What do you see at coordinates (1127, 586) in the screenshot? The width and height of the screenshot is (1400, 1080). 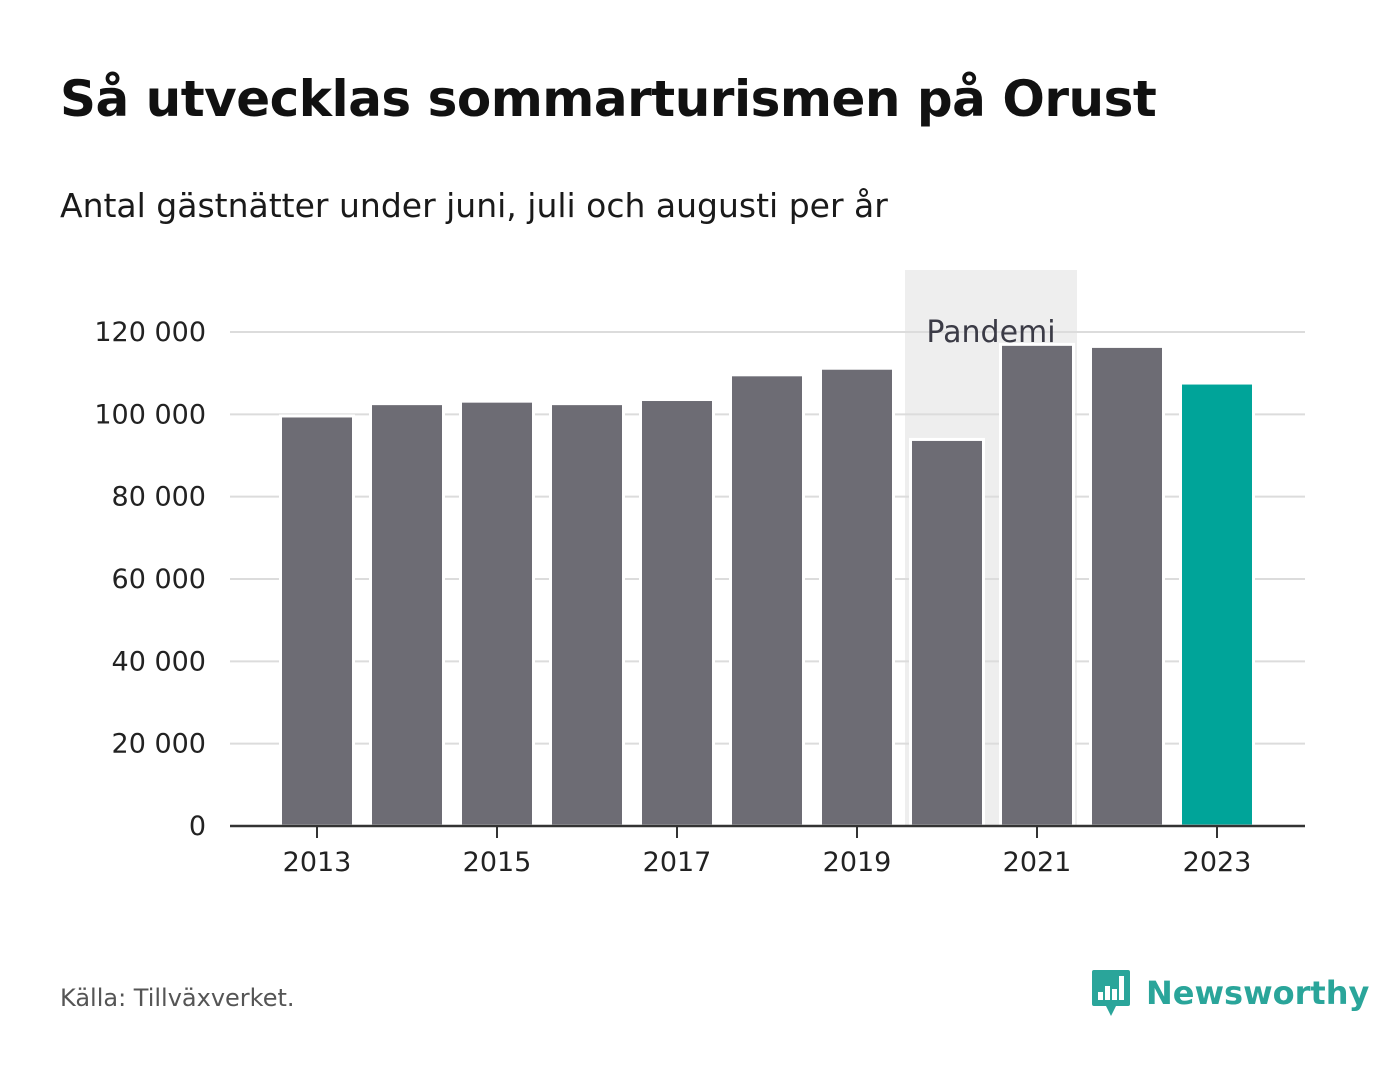 I see `bar-2022` at bounding box center [1127, 586].